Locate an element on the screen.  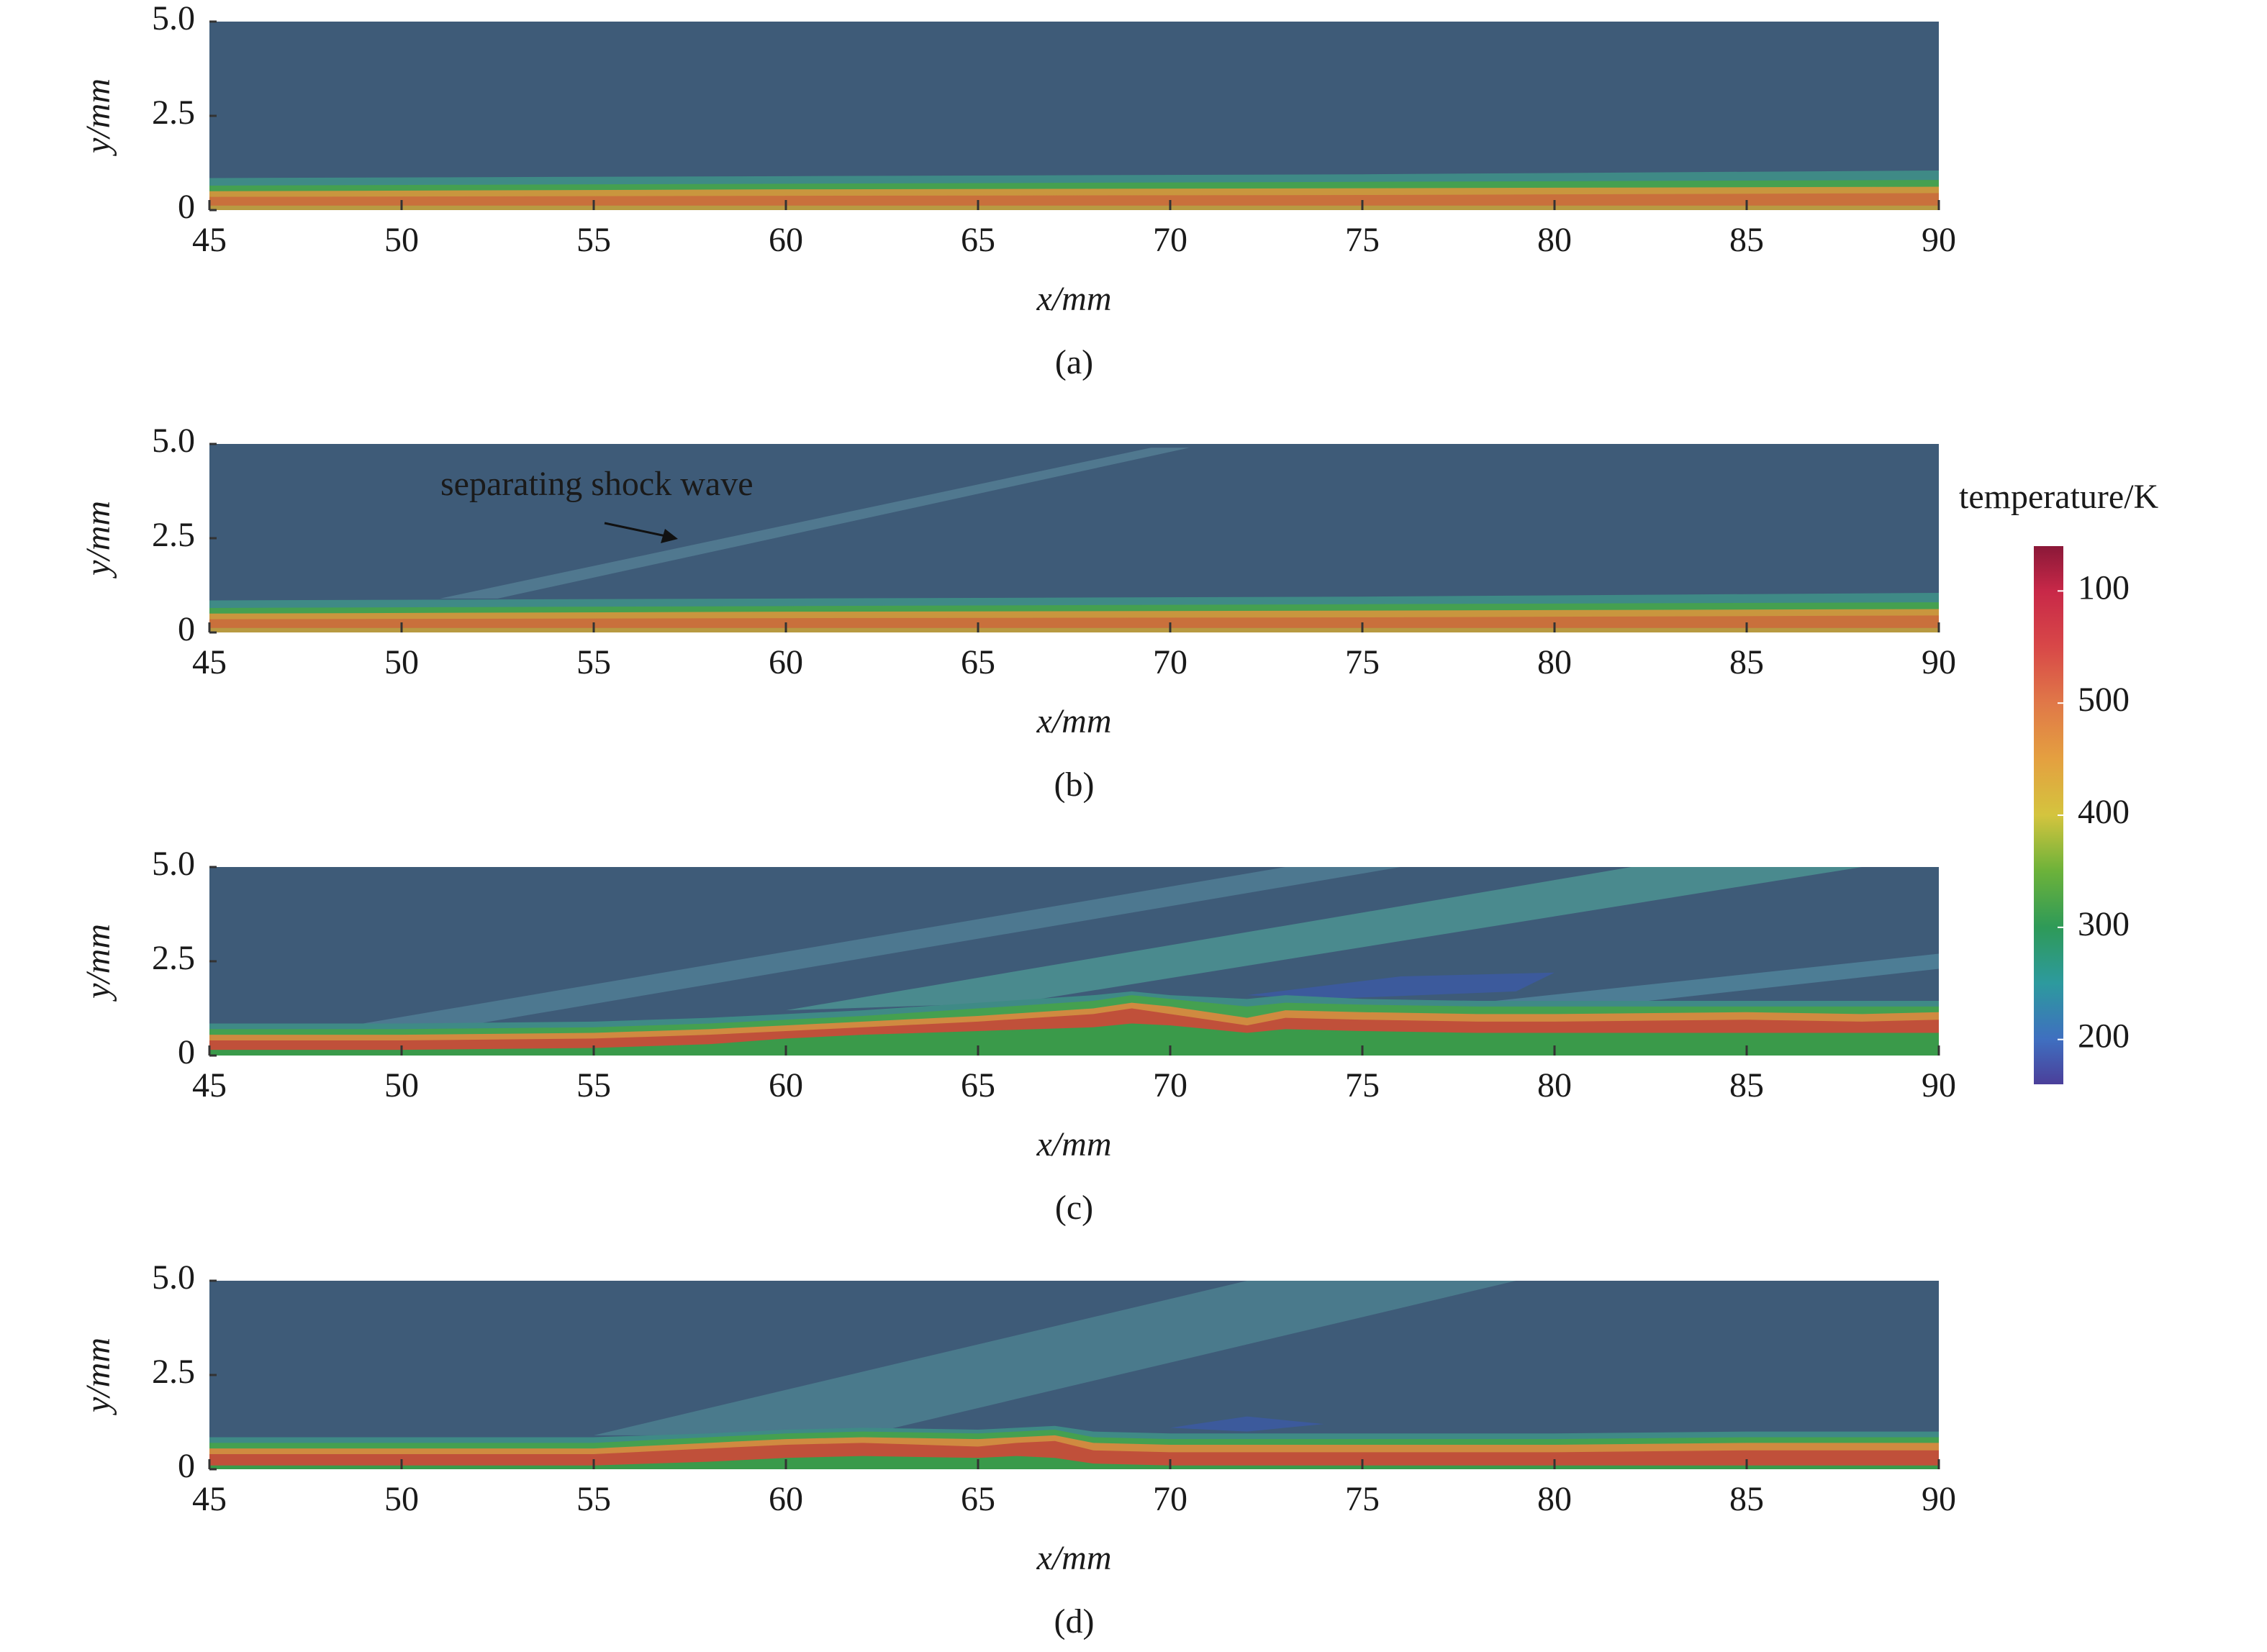
colorbar-tick-label: 400 is located at coordinates (2104, 812).